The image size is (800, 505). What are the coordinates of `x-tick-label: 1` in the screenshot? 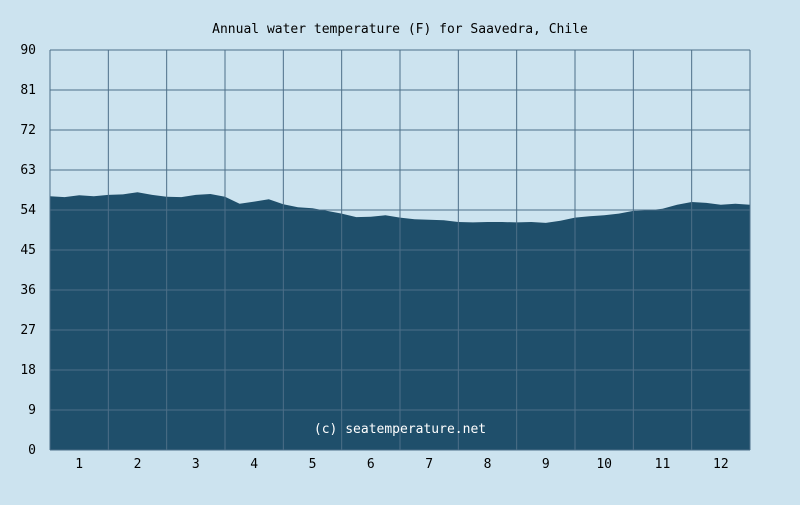 It's located at (79, 464).